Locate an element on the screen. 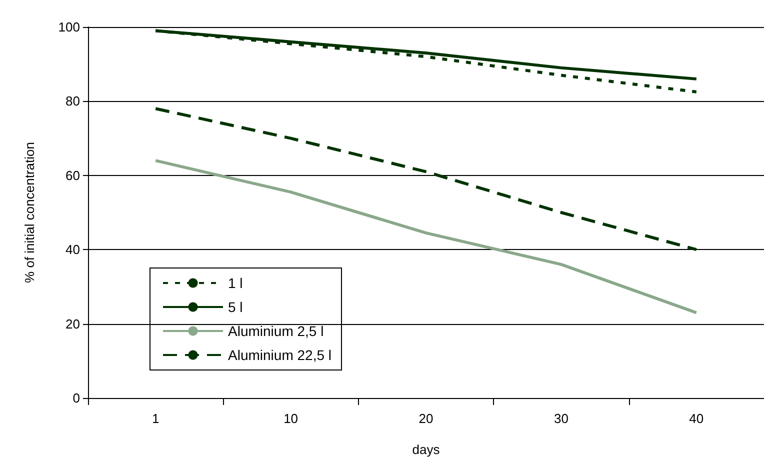  legend-label: 5 l is located at coordinates (235, 307).